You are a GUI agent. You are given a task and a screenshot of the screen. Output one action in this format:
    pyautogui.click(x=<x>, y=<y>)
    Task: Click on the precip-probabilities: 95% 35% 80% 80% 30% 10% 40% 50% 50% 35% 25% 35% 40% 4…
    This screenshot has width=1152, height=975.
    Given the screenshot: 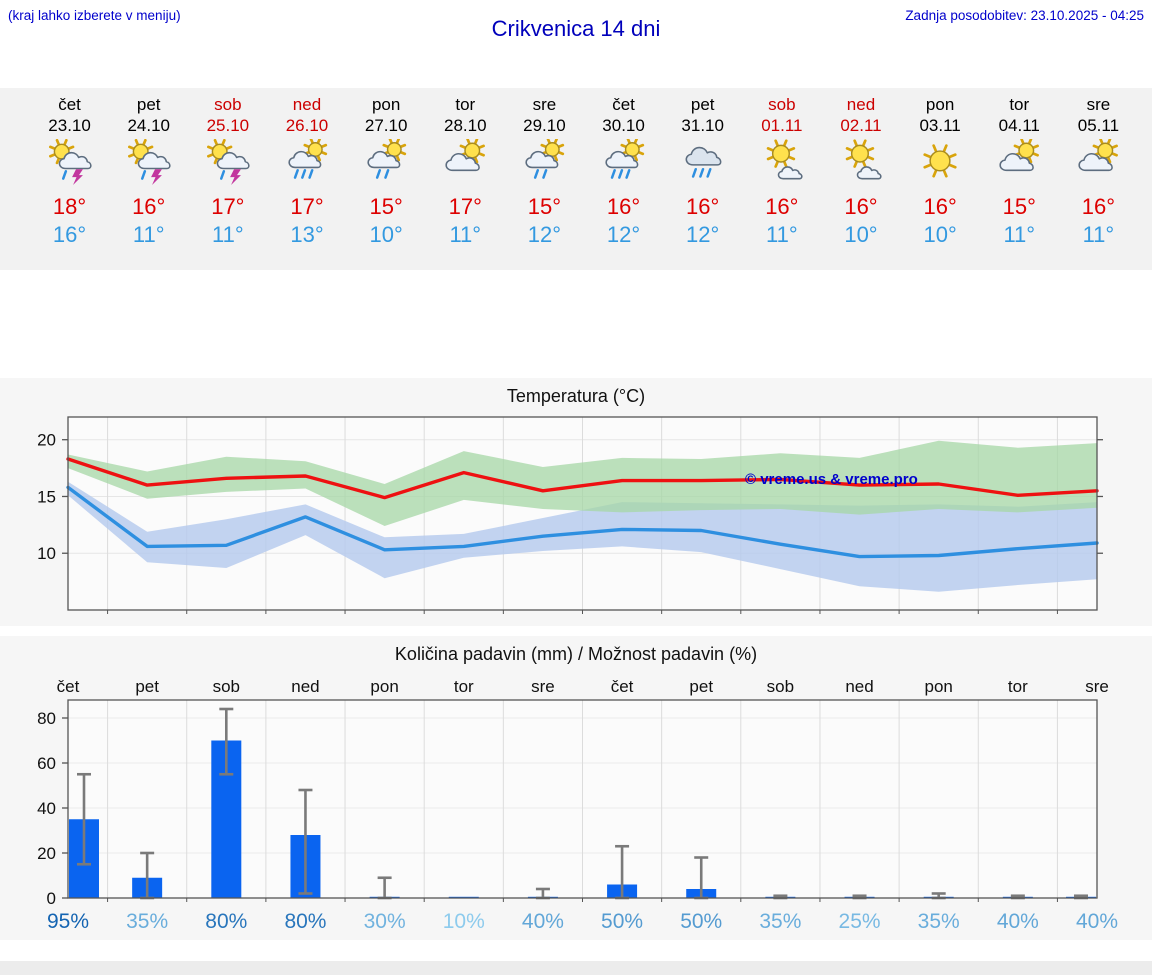 What is the action you would take?
    pyautogui.click(x=582, y=921)
    